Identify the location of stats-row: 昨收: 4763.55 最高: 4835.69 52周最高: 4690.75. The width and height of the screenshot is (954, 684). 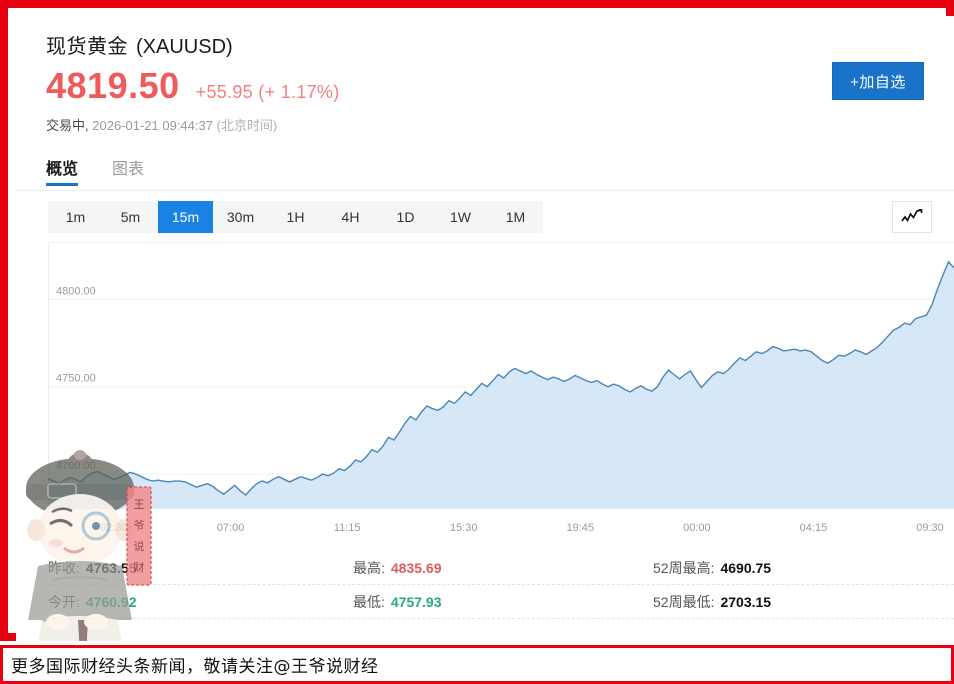
(501, 568).